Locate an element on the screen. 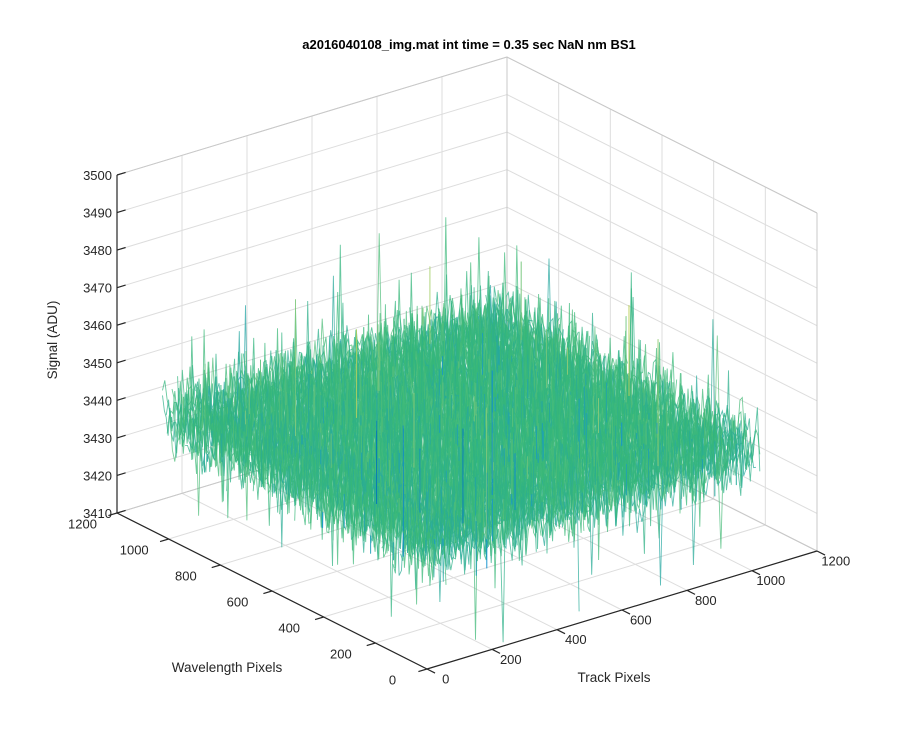 The image size is (900, 750). z-tick-label: 3410 is located at coordinates (97, 513).